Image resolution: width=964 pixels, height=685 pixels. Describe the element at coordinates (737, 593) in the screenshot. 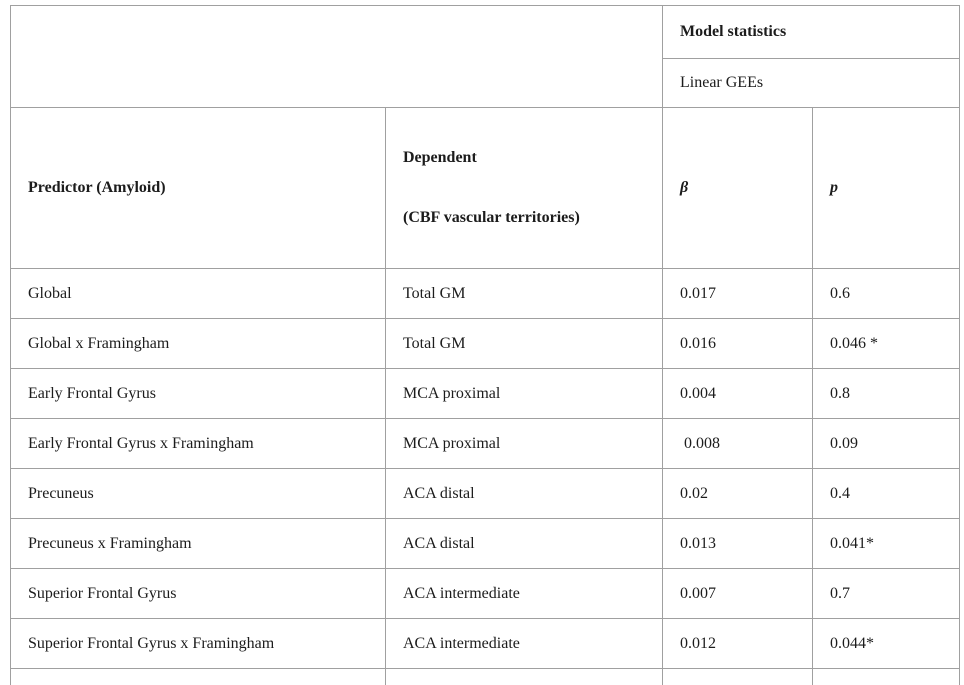

I see `beta-cell: 0.007` at that location.